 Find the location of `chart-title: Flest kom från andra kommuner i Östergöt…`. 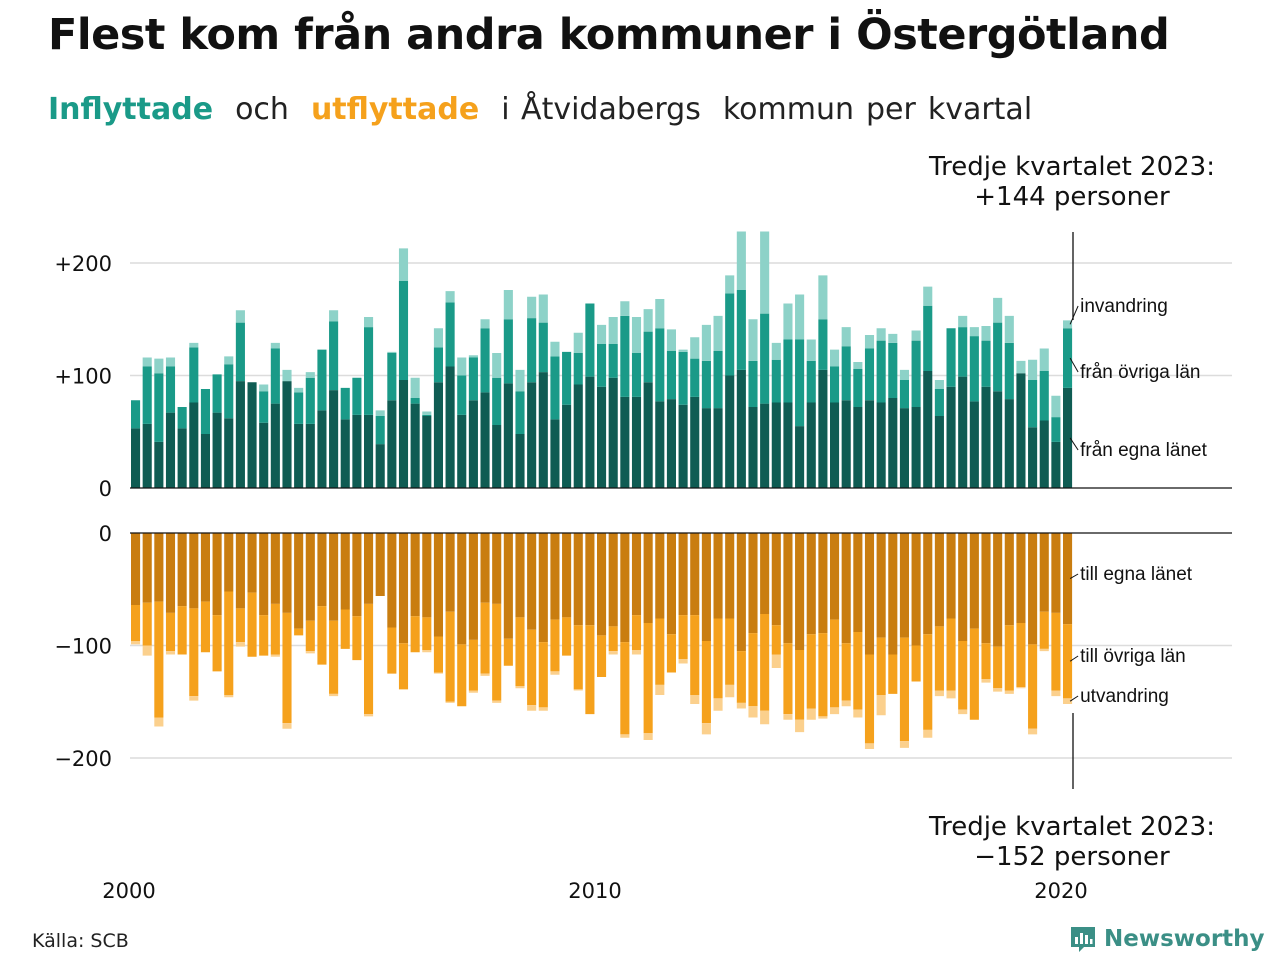

chart-title: Flest kom från andra kommuner i Östergöt… is located at coordinates (609, 35).